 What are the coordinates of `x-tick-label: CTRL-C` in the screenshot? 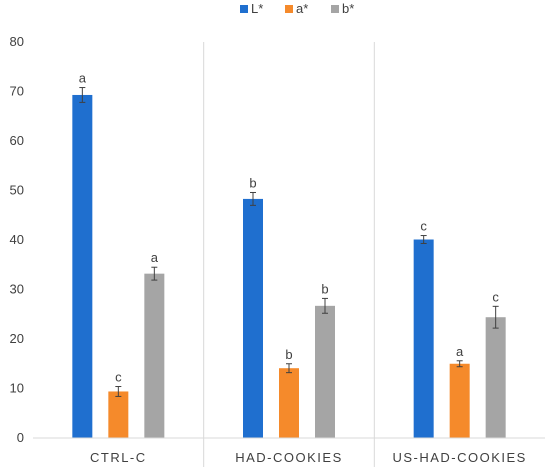 It's located at (118, 457).